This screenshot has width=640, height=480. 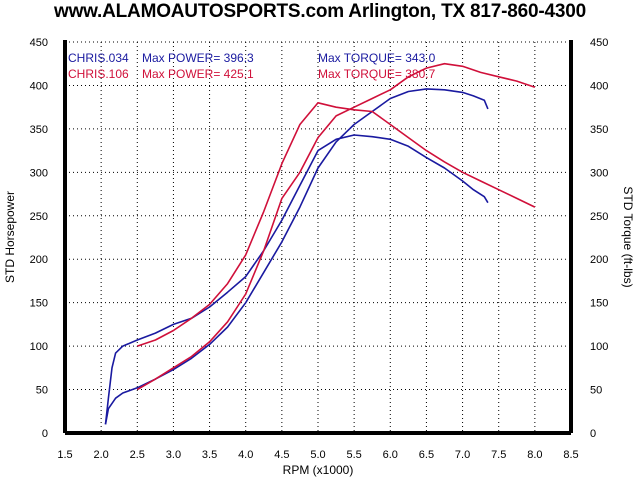 I want to click on legend-max-torque: Max TORQUE= 380.7, so click(x=377, y=74).